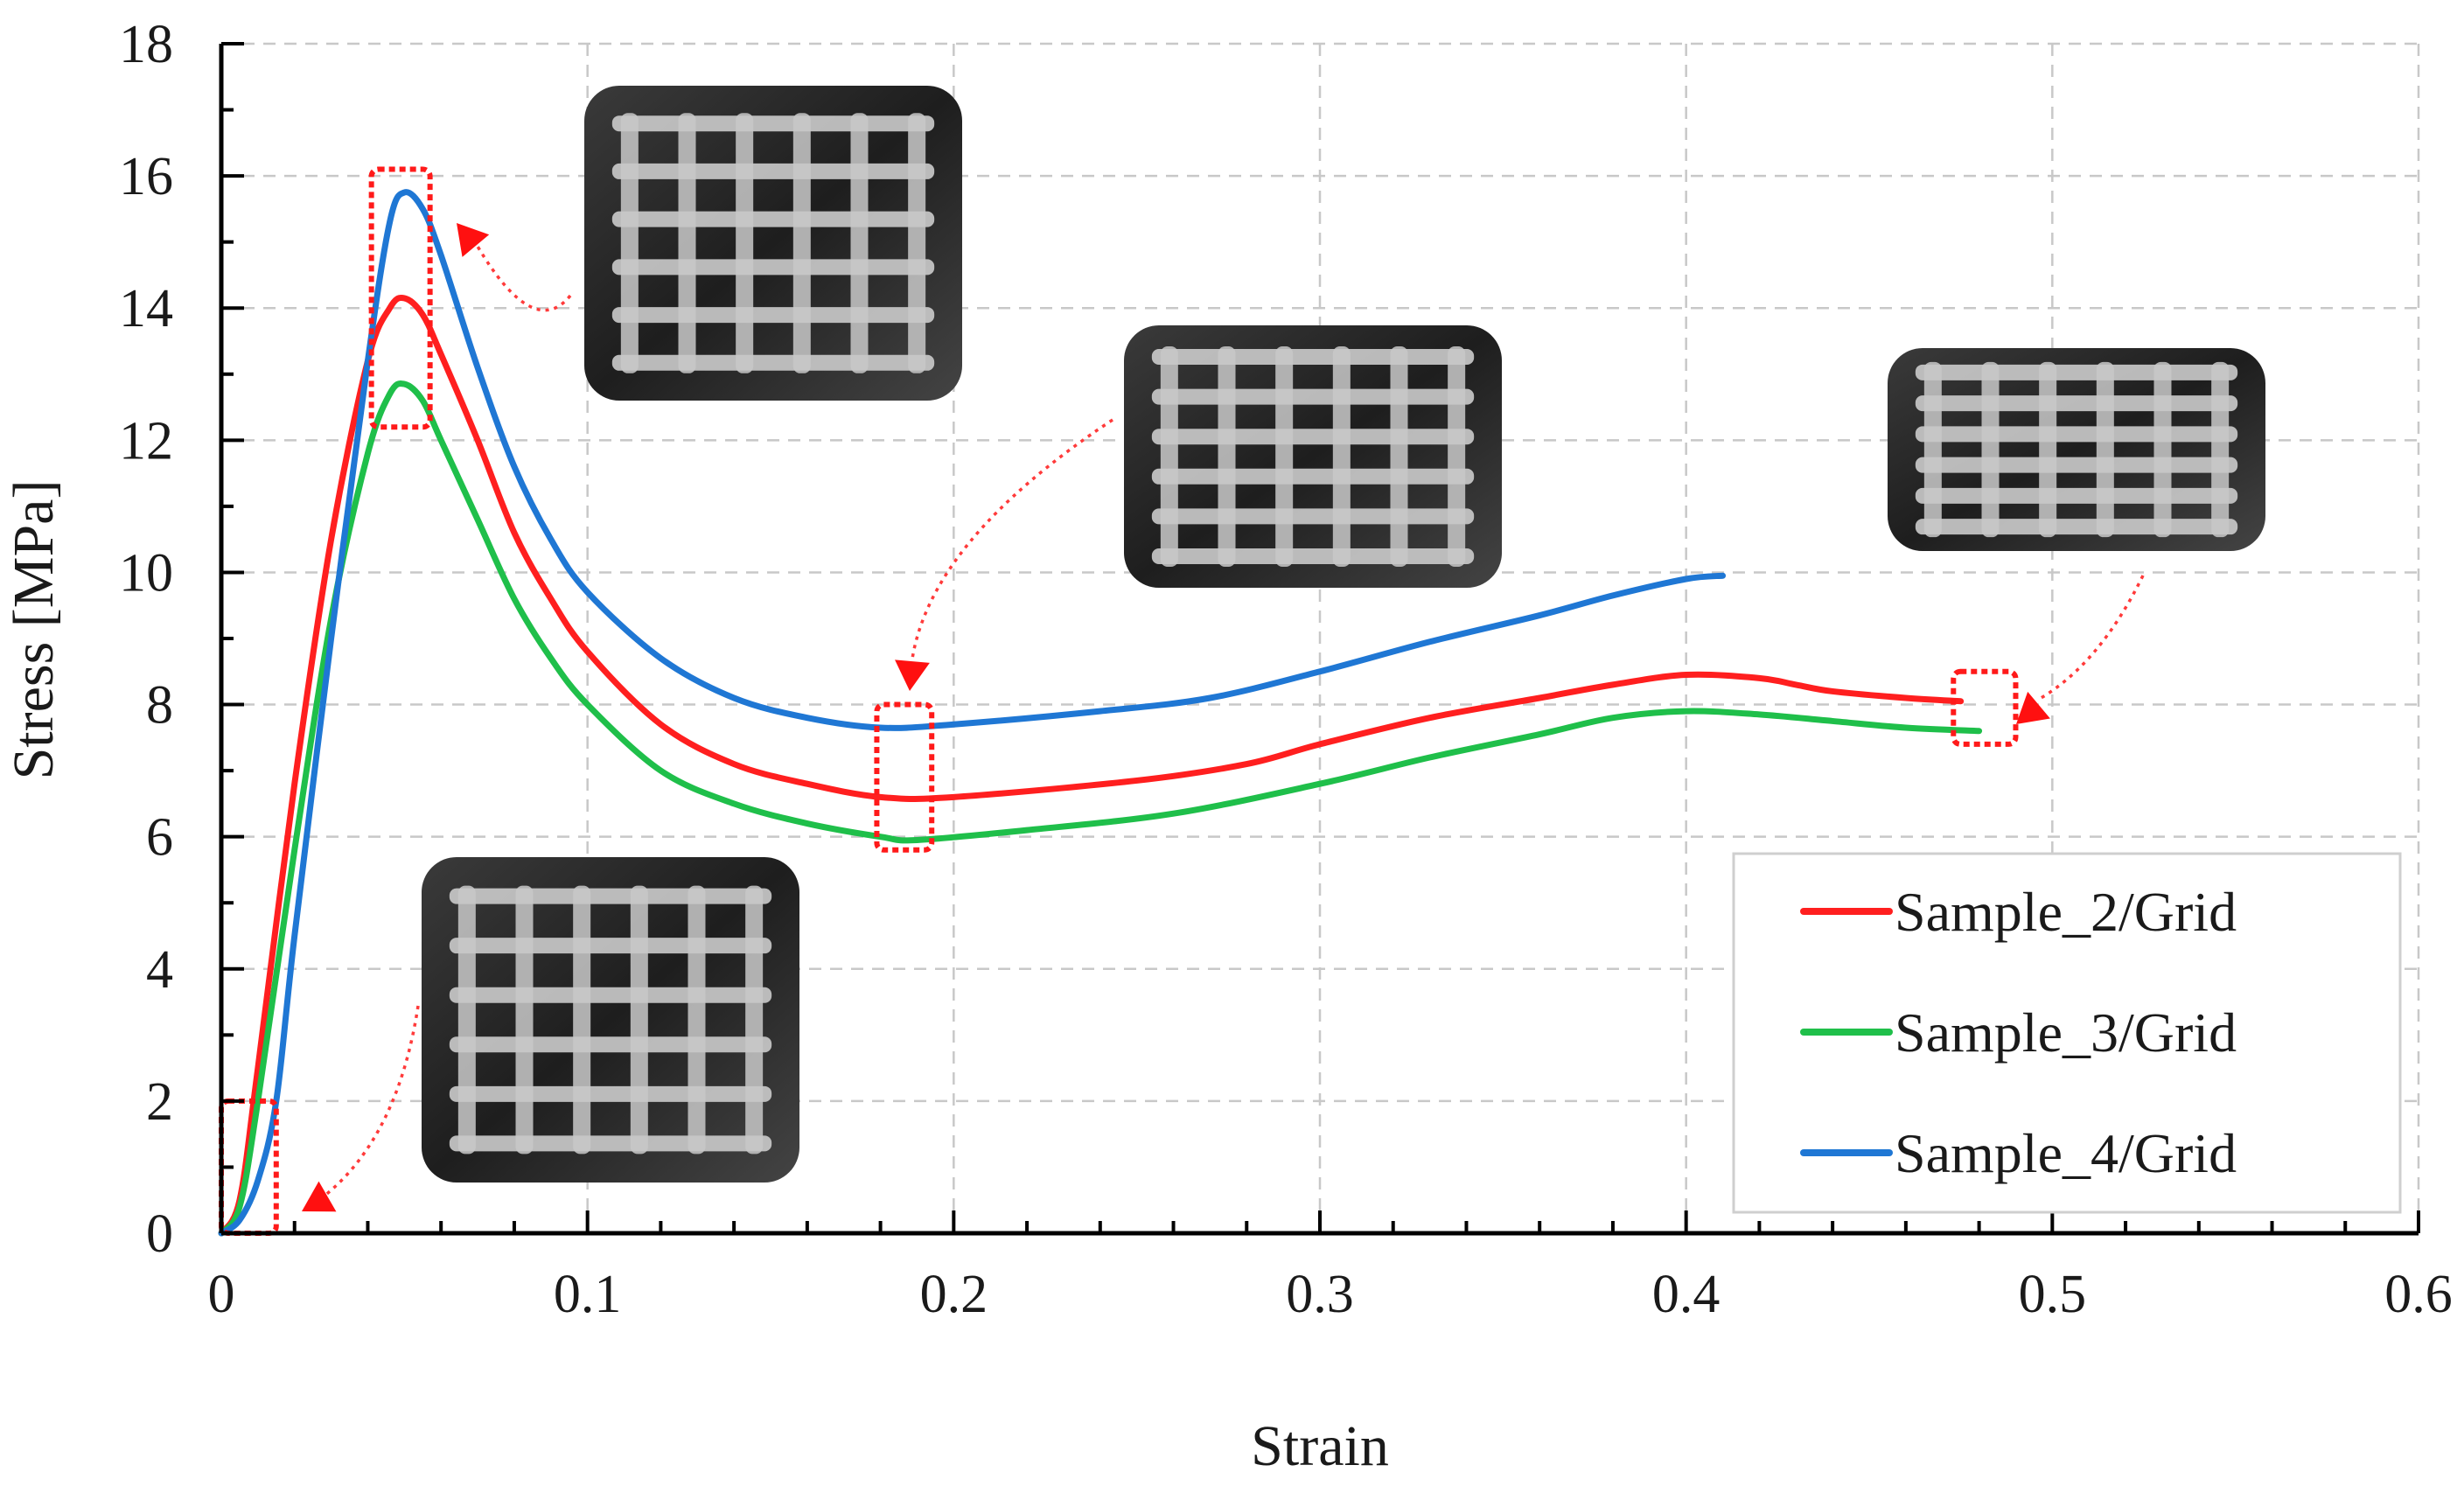 The width and height of the screenshot is (2464, 1486). I want to click on leader-valley, so click(1012, 542).